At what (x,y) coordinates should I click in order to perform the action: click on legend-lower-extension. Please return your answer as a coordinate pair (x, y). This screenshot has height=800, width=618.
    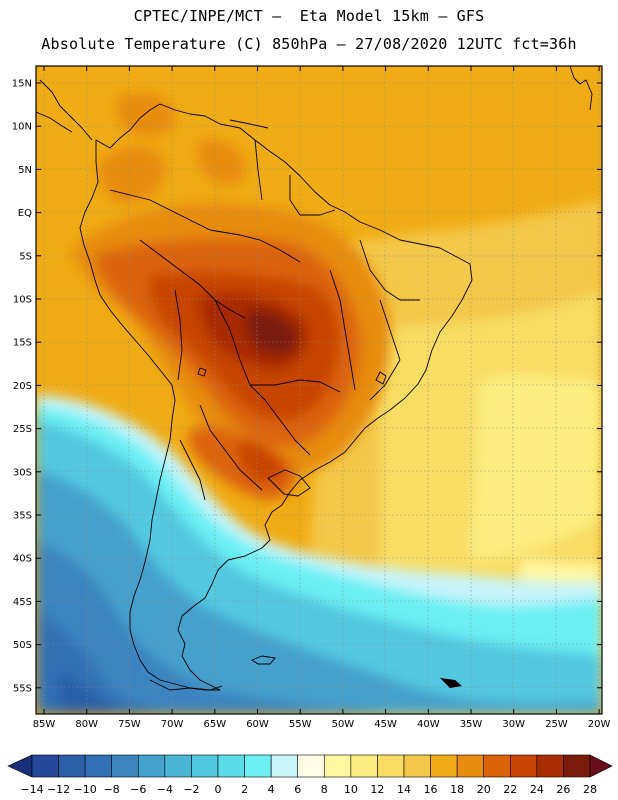
    Looking at the image, I should click on (20, 766).